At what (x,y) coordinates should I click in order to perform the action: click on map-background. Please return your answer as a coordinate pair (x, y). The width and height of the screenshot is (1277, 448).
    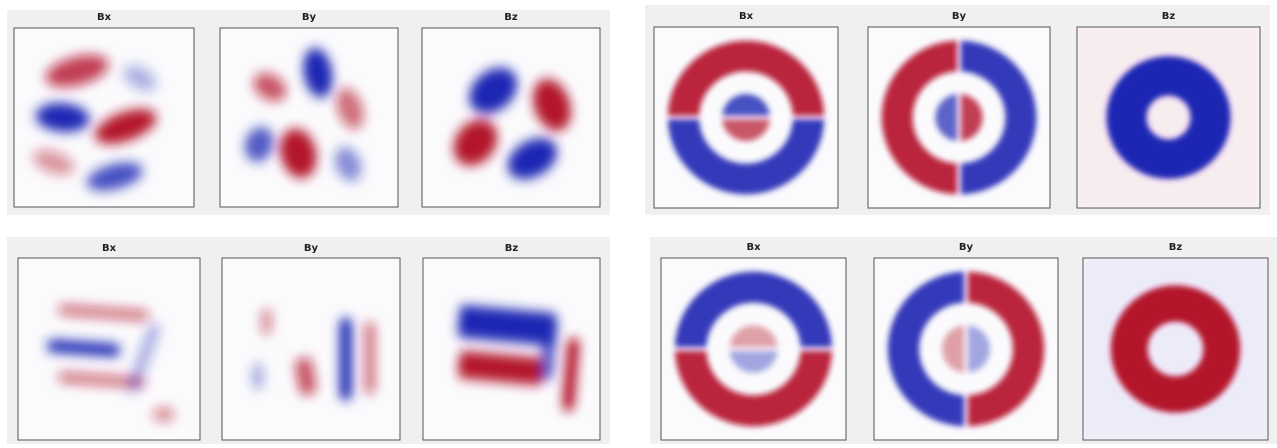
    Looking at the image, I should click on (511, 117).